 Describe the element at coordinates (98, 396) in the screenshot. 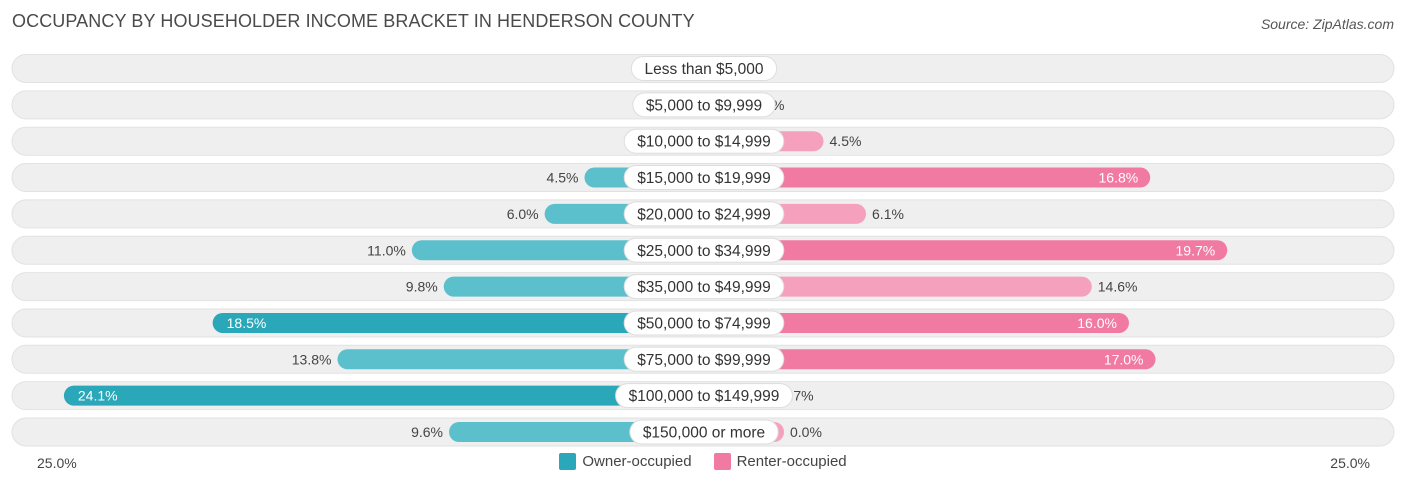

I see `owner-value-label: 24.1%` at that location.